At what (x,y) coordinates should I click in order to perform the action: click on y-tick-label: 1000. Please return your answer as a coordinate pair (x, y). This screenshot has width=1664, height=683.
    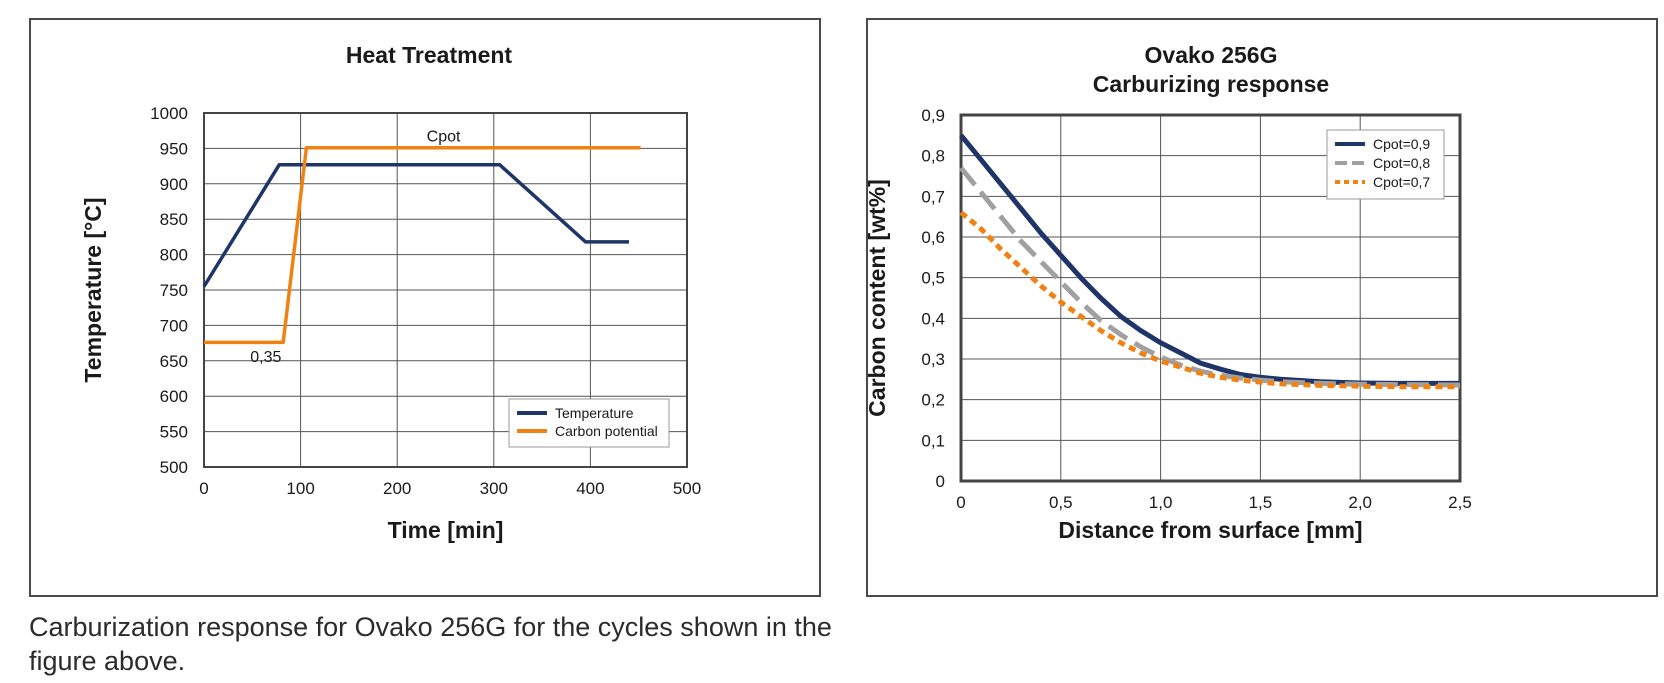
    Looking at the image, I should click on (169, 113).